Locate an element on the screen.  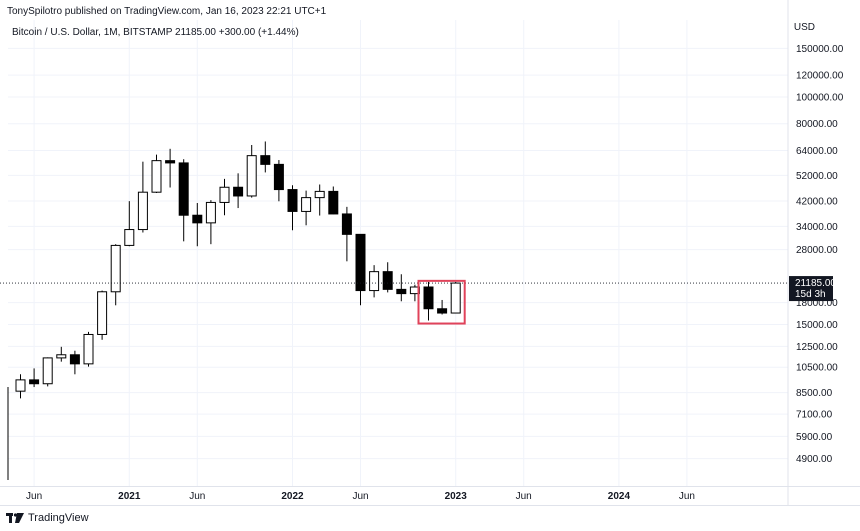
y-tick-label: 12500.00 is located at coordinates (817, 347).